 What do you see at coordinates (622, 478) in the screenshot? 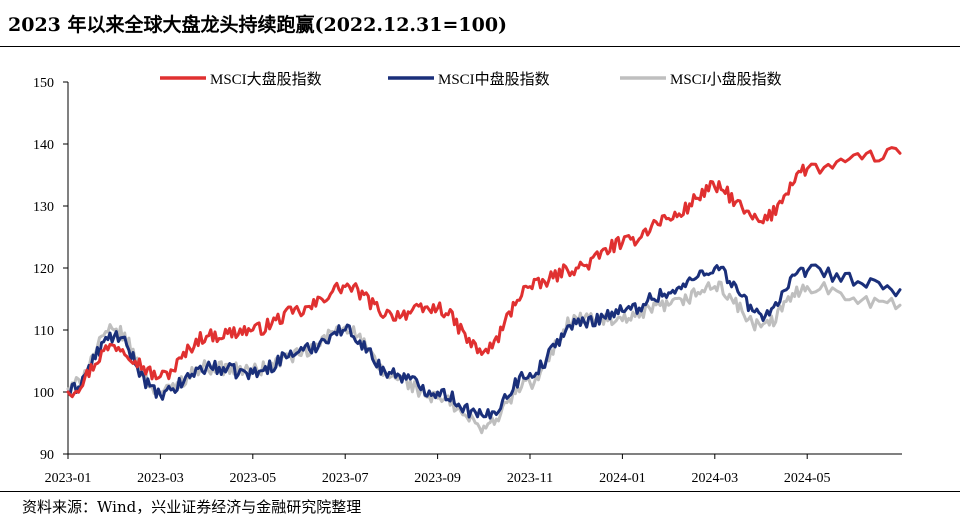
I see `x-tick-label: 2024-01` at bounding box center [622, 478].